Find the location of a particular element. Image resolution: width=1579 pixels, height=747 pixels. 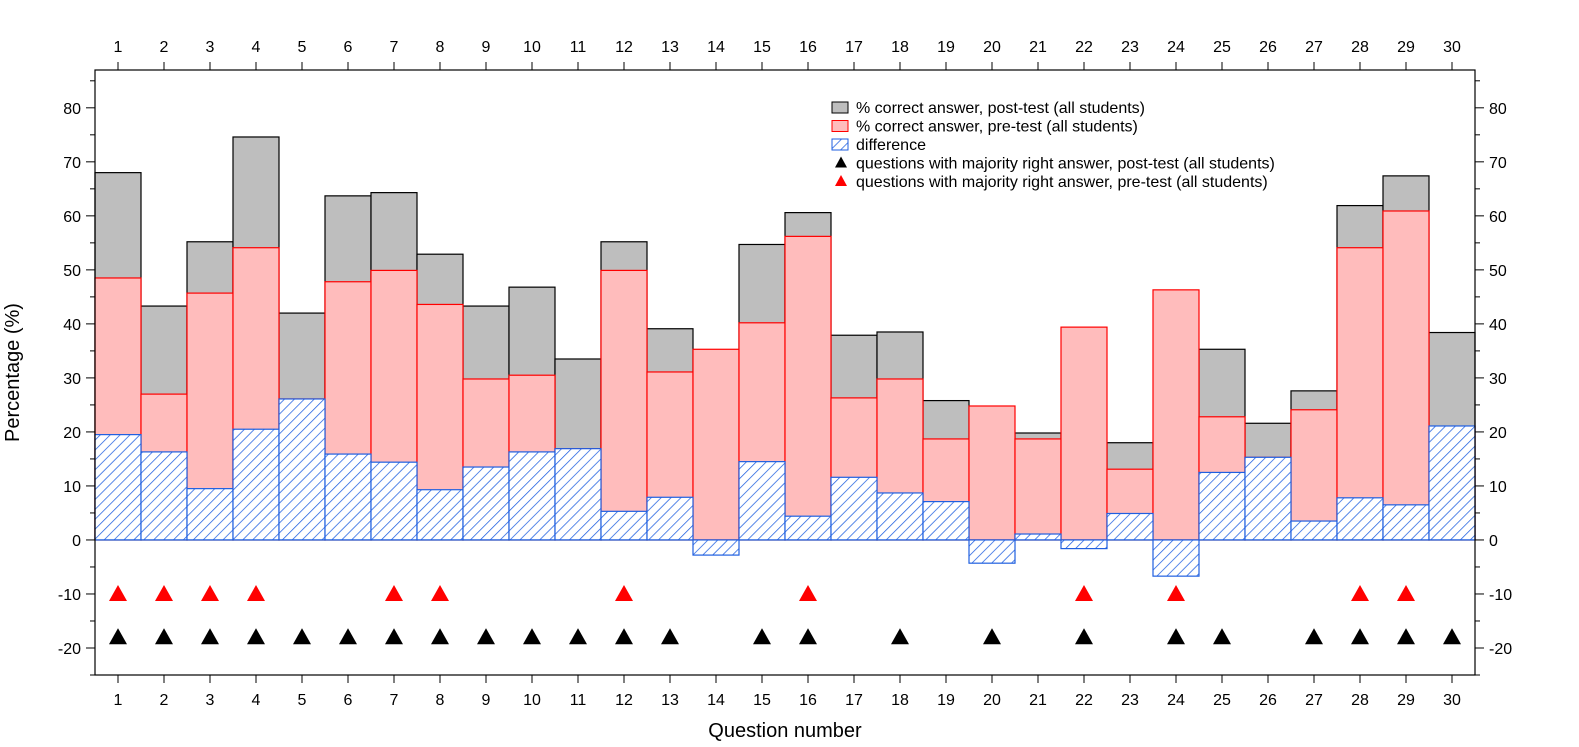

x-tick-label-top: 9 is located at coordinates (486, 47).